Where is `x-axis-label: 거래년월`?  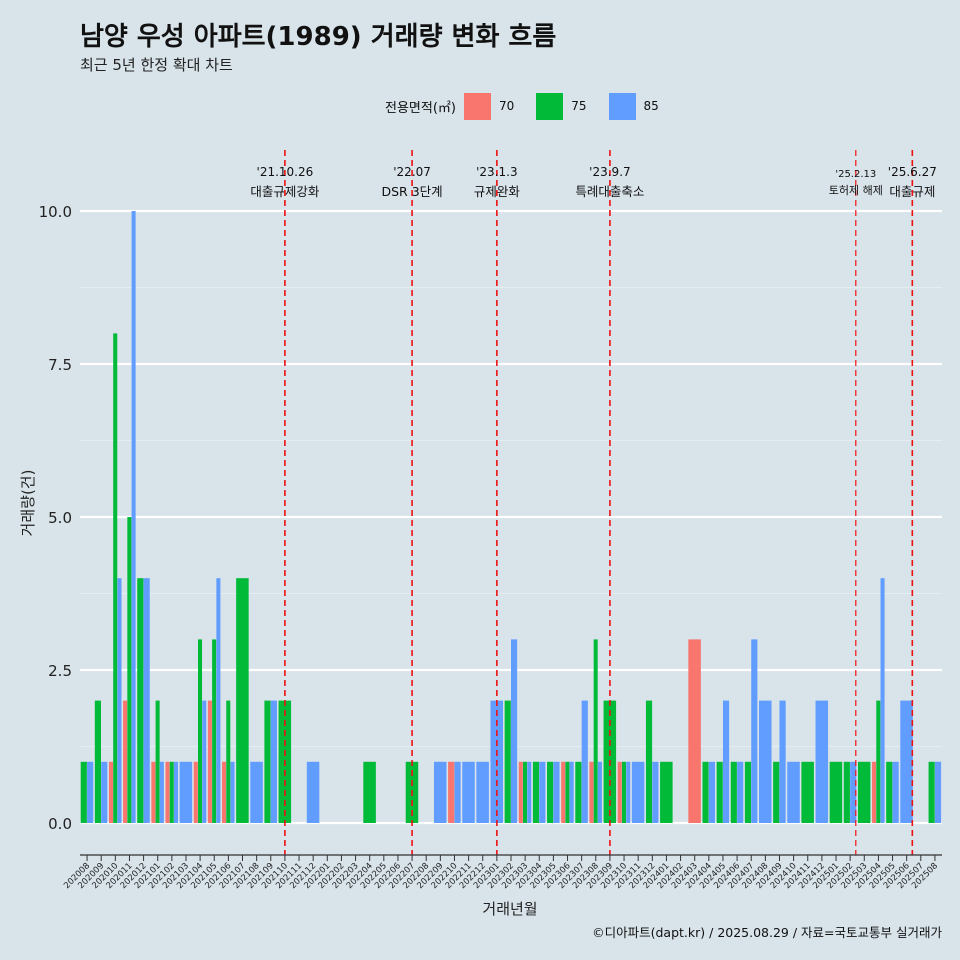 x-axis-label: 거래년월 is located at coordinates (509, 909).